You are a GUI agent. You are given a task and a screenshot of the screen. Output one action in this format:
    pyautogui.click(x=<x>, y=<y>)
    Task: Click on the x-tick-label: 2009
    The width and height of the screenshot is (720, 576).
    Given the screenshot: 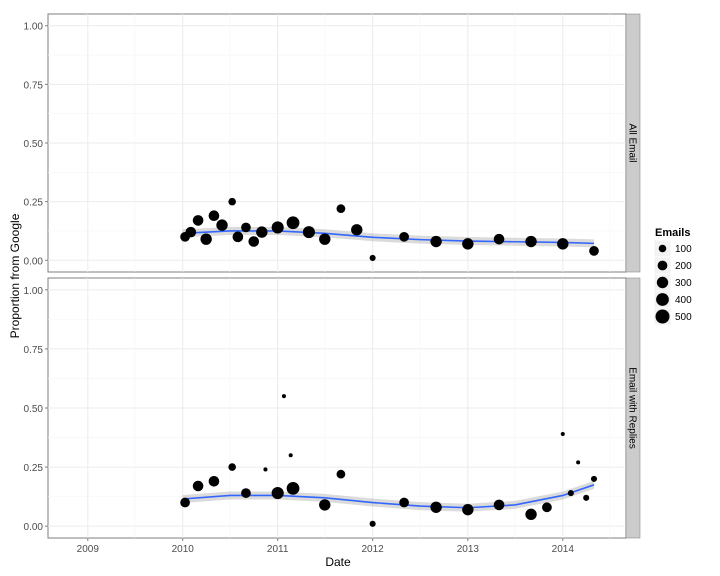 What is the action you would take?
    pyautogui.click(x=88, y=549)
    